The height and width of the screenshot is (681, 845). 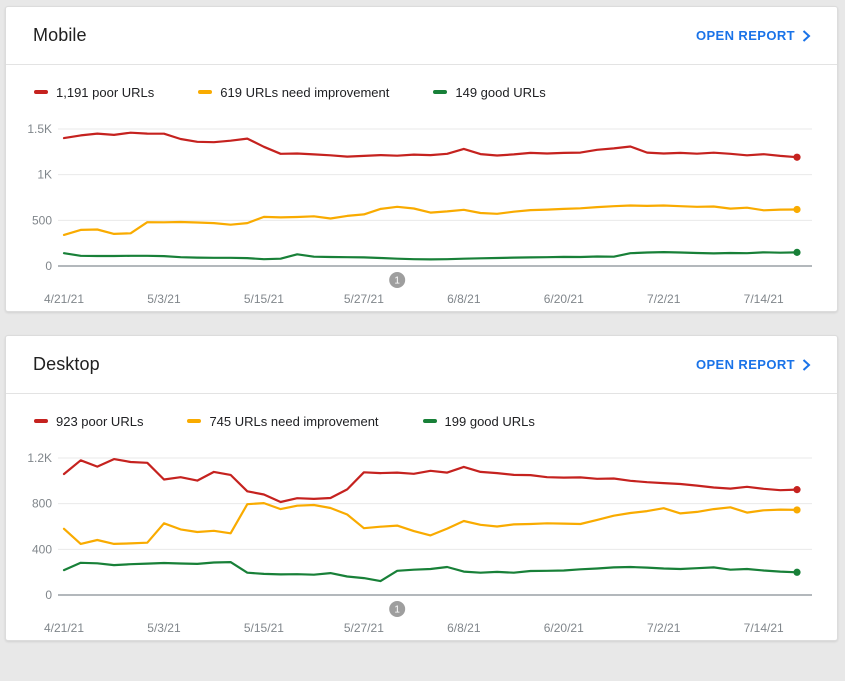 I want to click on legend-item-poor: 923 poor URLs, so click(x=88, y=421).